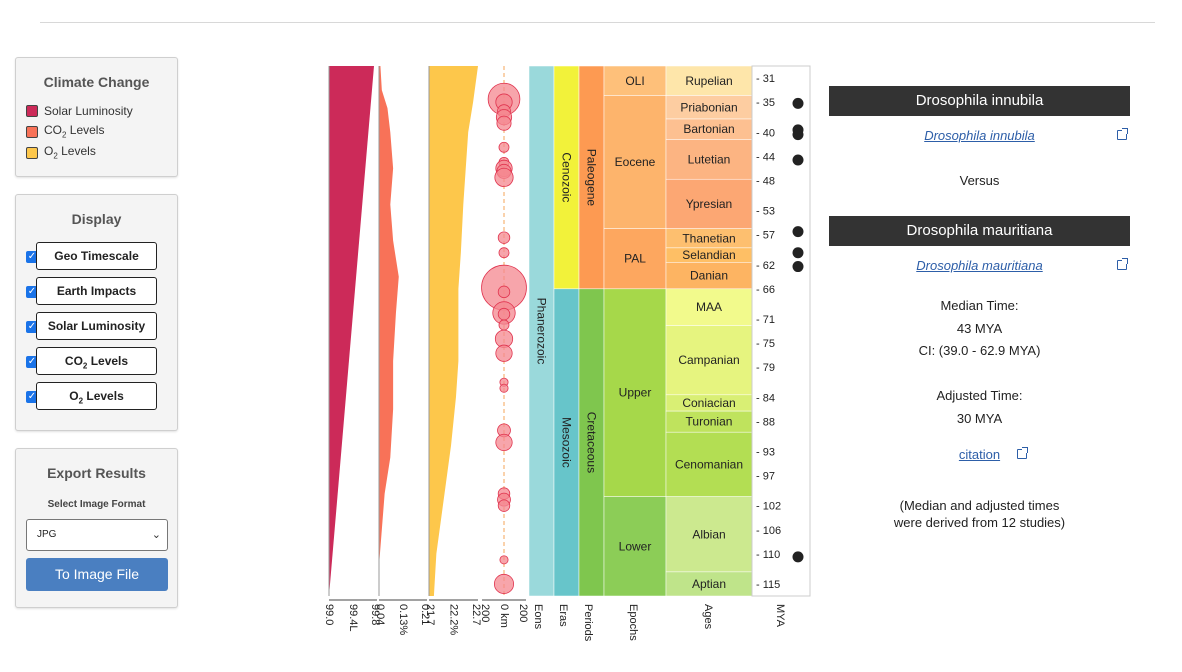  Describe the element at coordinates (708, 107) in the screenshot. I see `ages-label-1: Priabonian` at that location.